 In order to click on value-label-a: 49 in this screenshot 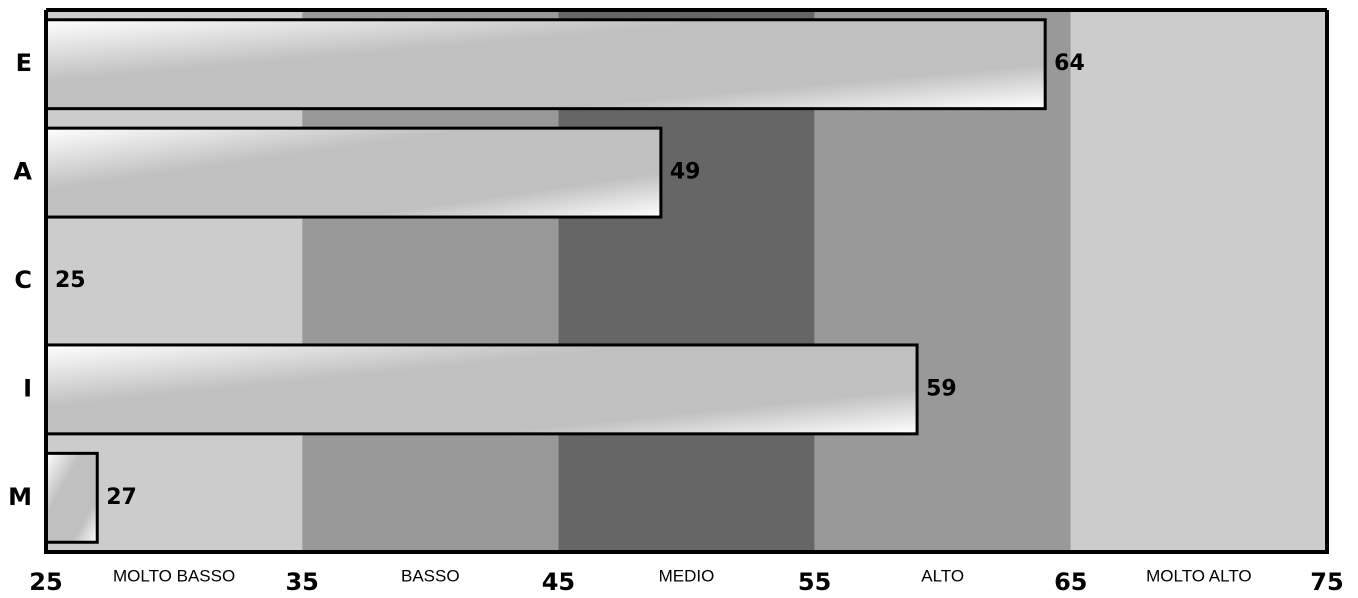, I will do `click(685, 172)`.